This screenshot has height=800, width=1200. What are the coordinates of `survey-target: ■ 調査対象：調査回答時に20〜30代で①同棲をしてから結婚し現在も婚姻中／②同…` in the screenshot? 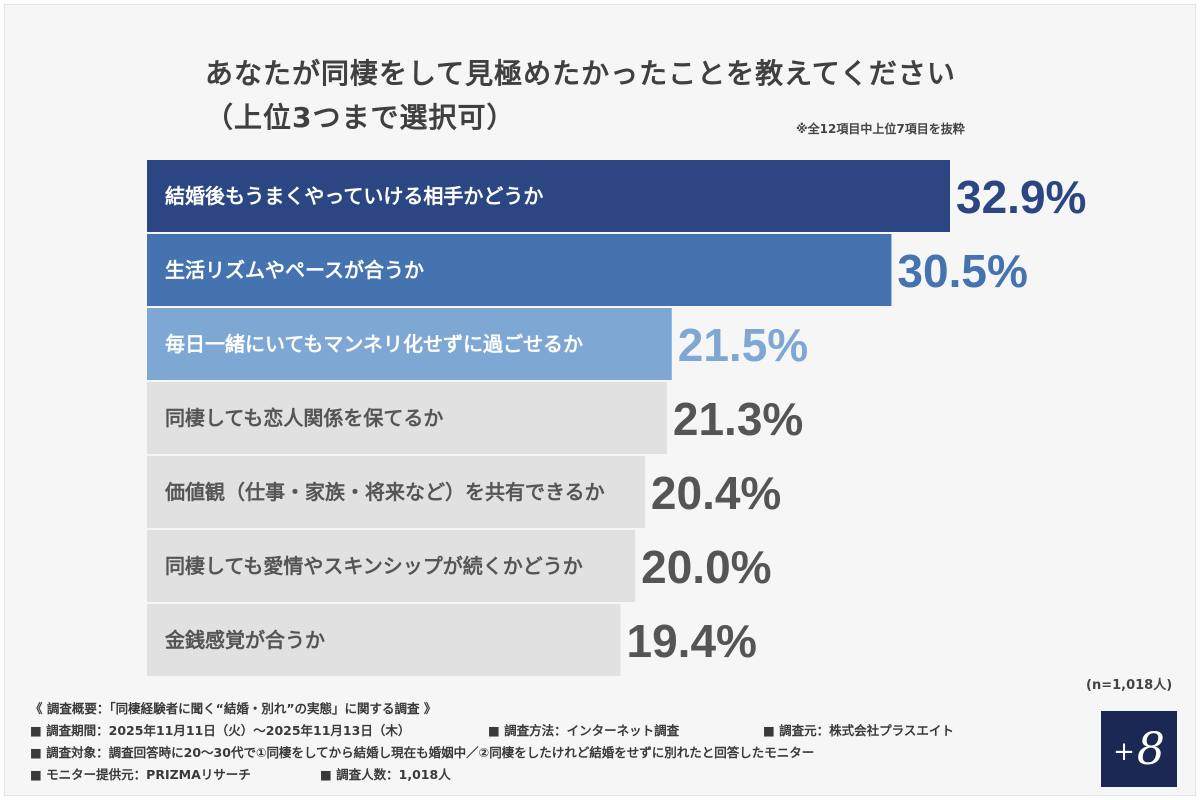 It's located at (422, 752).